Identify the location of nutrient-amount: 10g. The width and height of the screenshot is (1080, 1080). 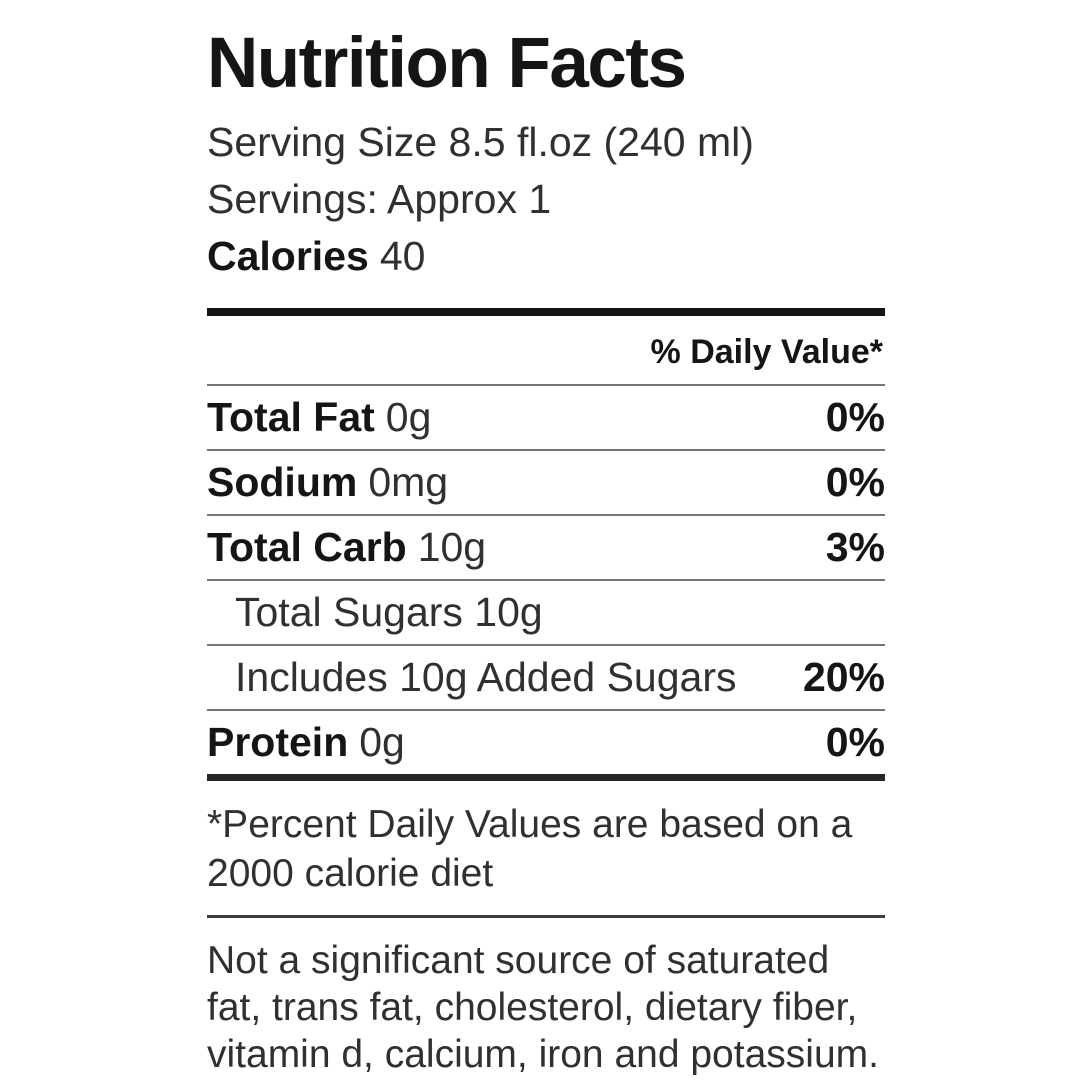
(452, 547).